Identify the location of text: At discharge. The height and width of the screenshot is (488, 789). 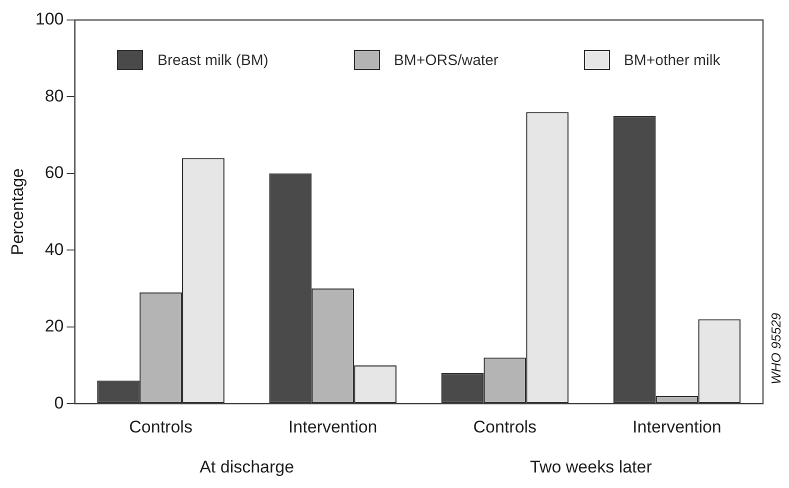
(247, 466).